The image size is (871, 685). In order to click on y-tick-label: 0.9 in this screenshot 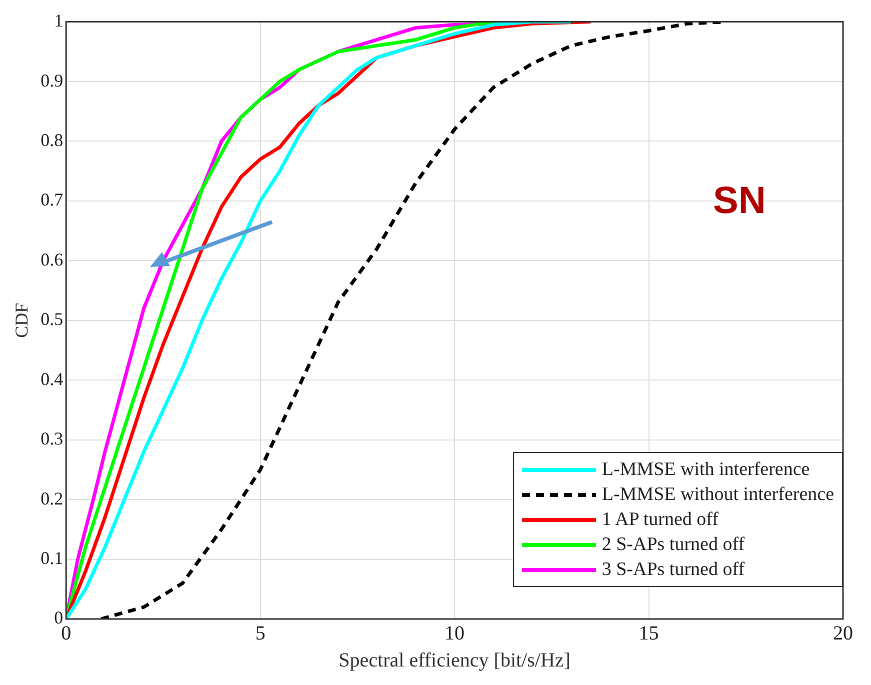, I will do `click(52, 80)`.